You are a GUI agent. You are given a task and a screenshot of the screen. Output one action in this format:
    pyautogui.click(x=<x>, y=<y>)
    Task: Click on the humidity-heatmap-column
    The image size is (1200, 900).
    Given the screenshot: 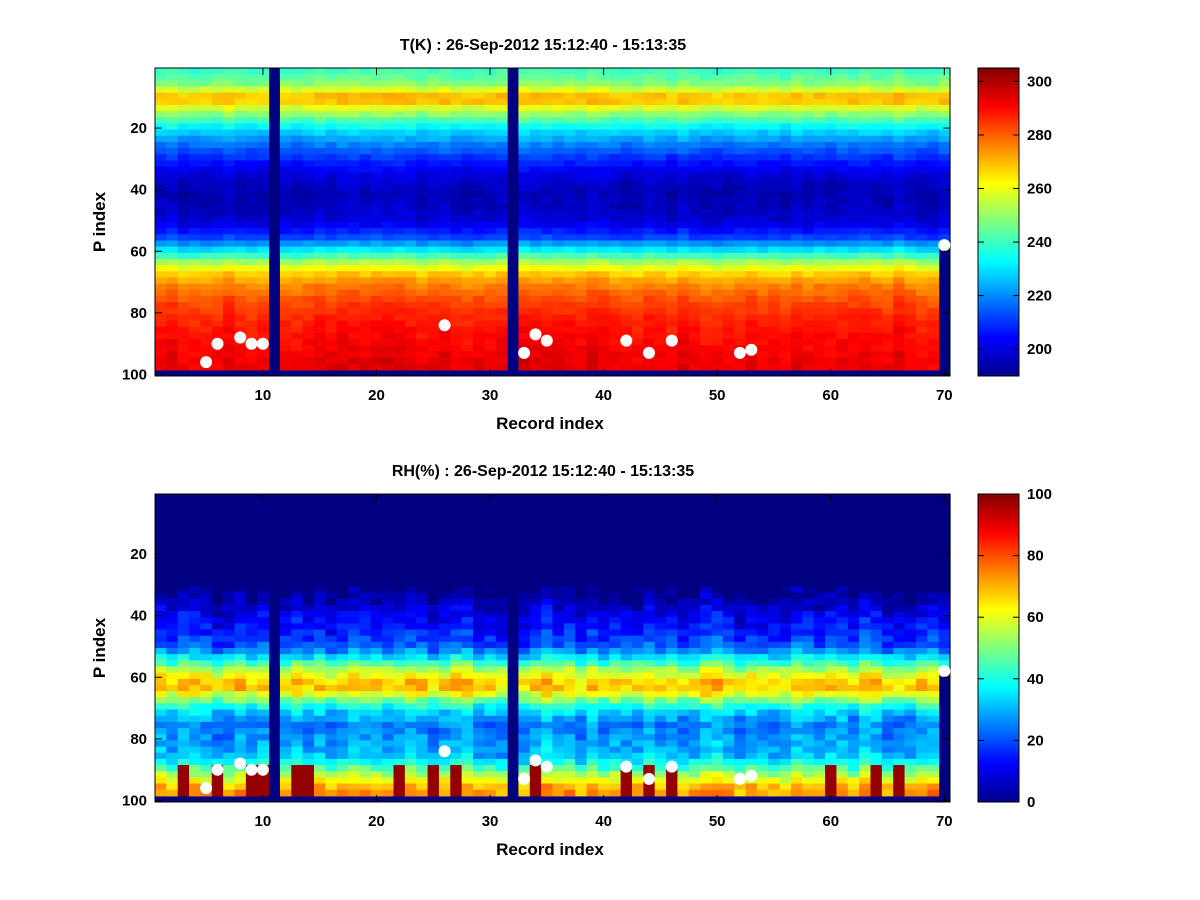 What is the action you would take?
    pyautogui.click(x=285, y=645)
    